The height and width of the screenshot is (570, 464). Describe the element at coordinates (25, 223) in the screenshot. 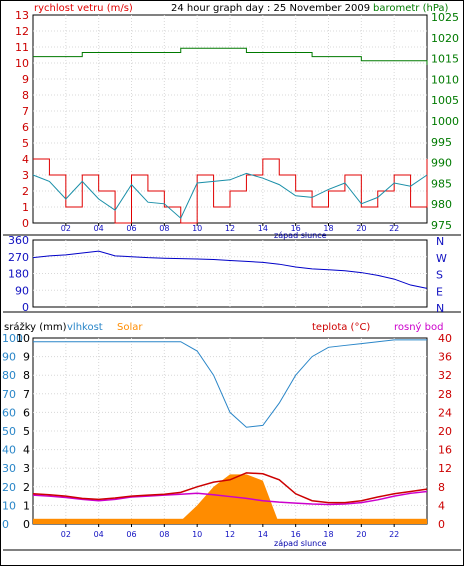

I see `wind-speed-tick-label: 0` at that location.